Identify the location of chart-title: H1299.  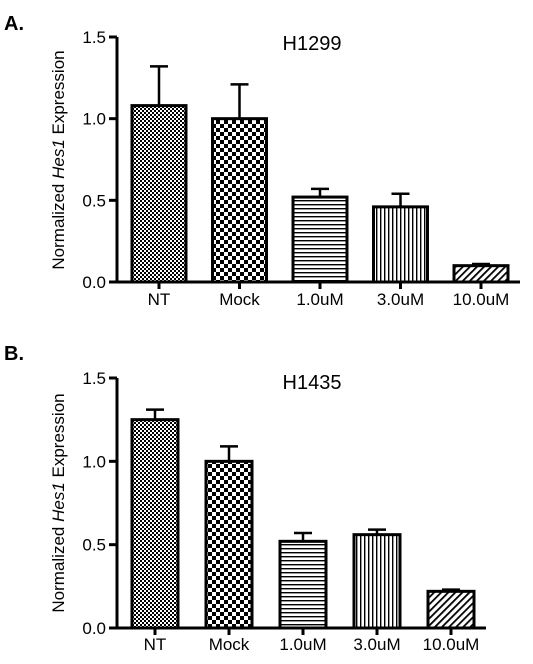
(312, 44).